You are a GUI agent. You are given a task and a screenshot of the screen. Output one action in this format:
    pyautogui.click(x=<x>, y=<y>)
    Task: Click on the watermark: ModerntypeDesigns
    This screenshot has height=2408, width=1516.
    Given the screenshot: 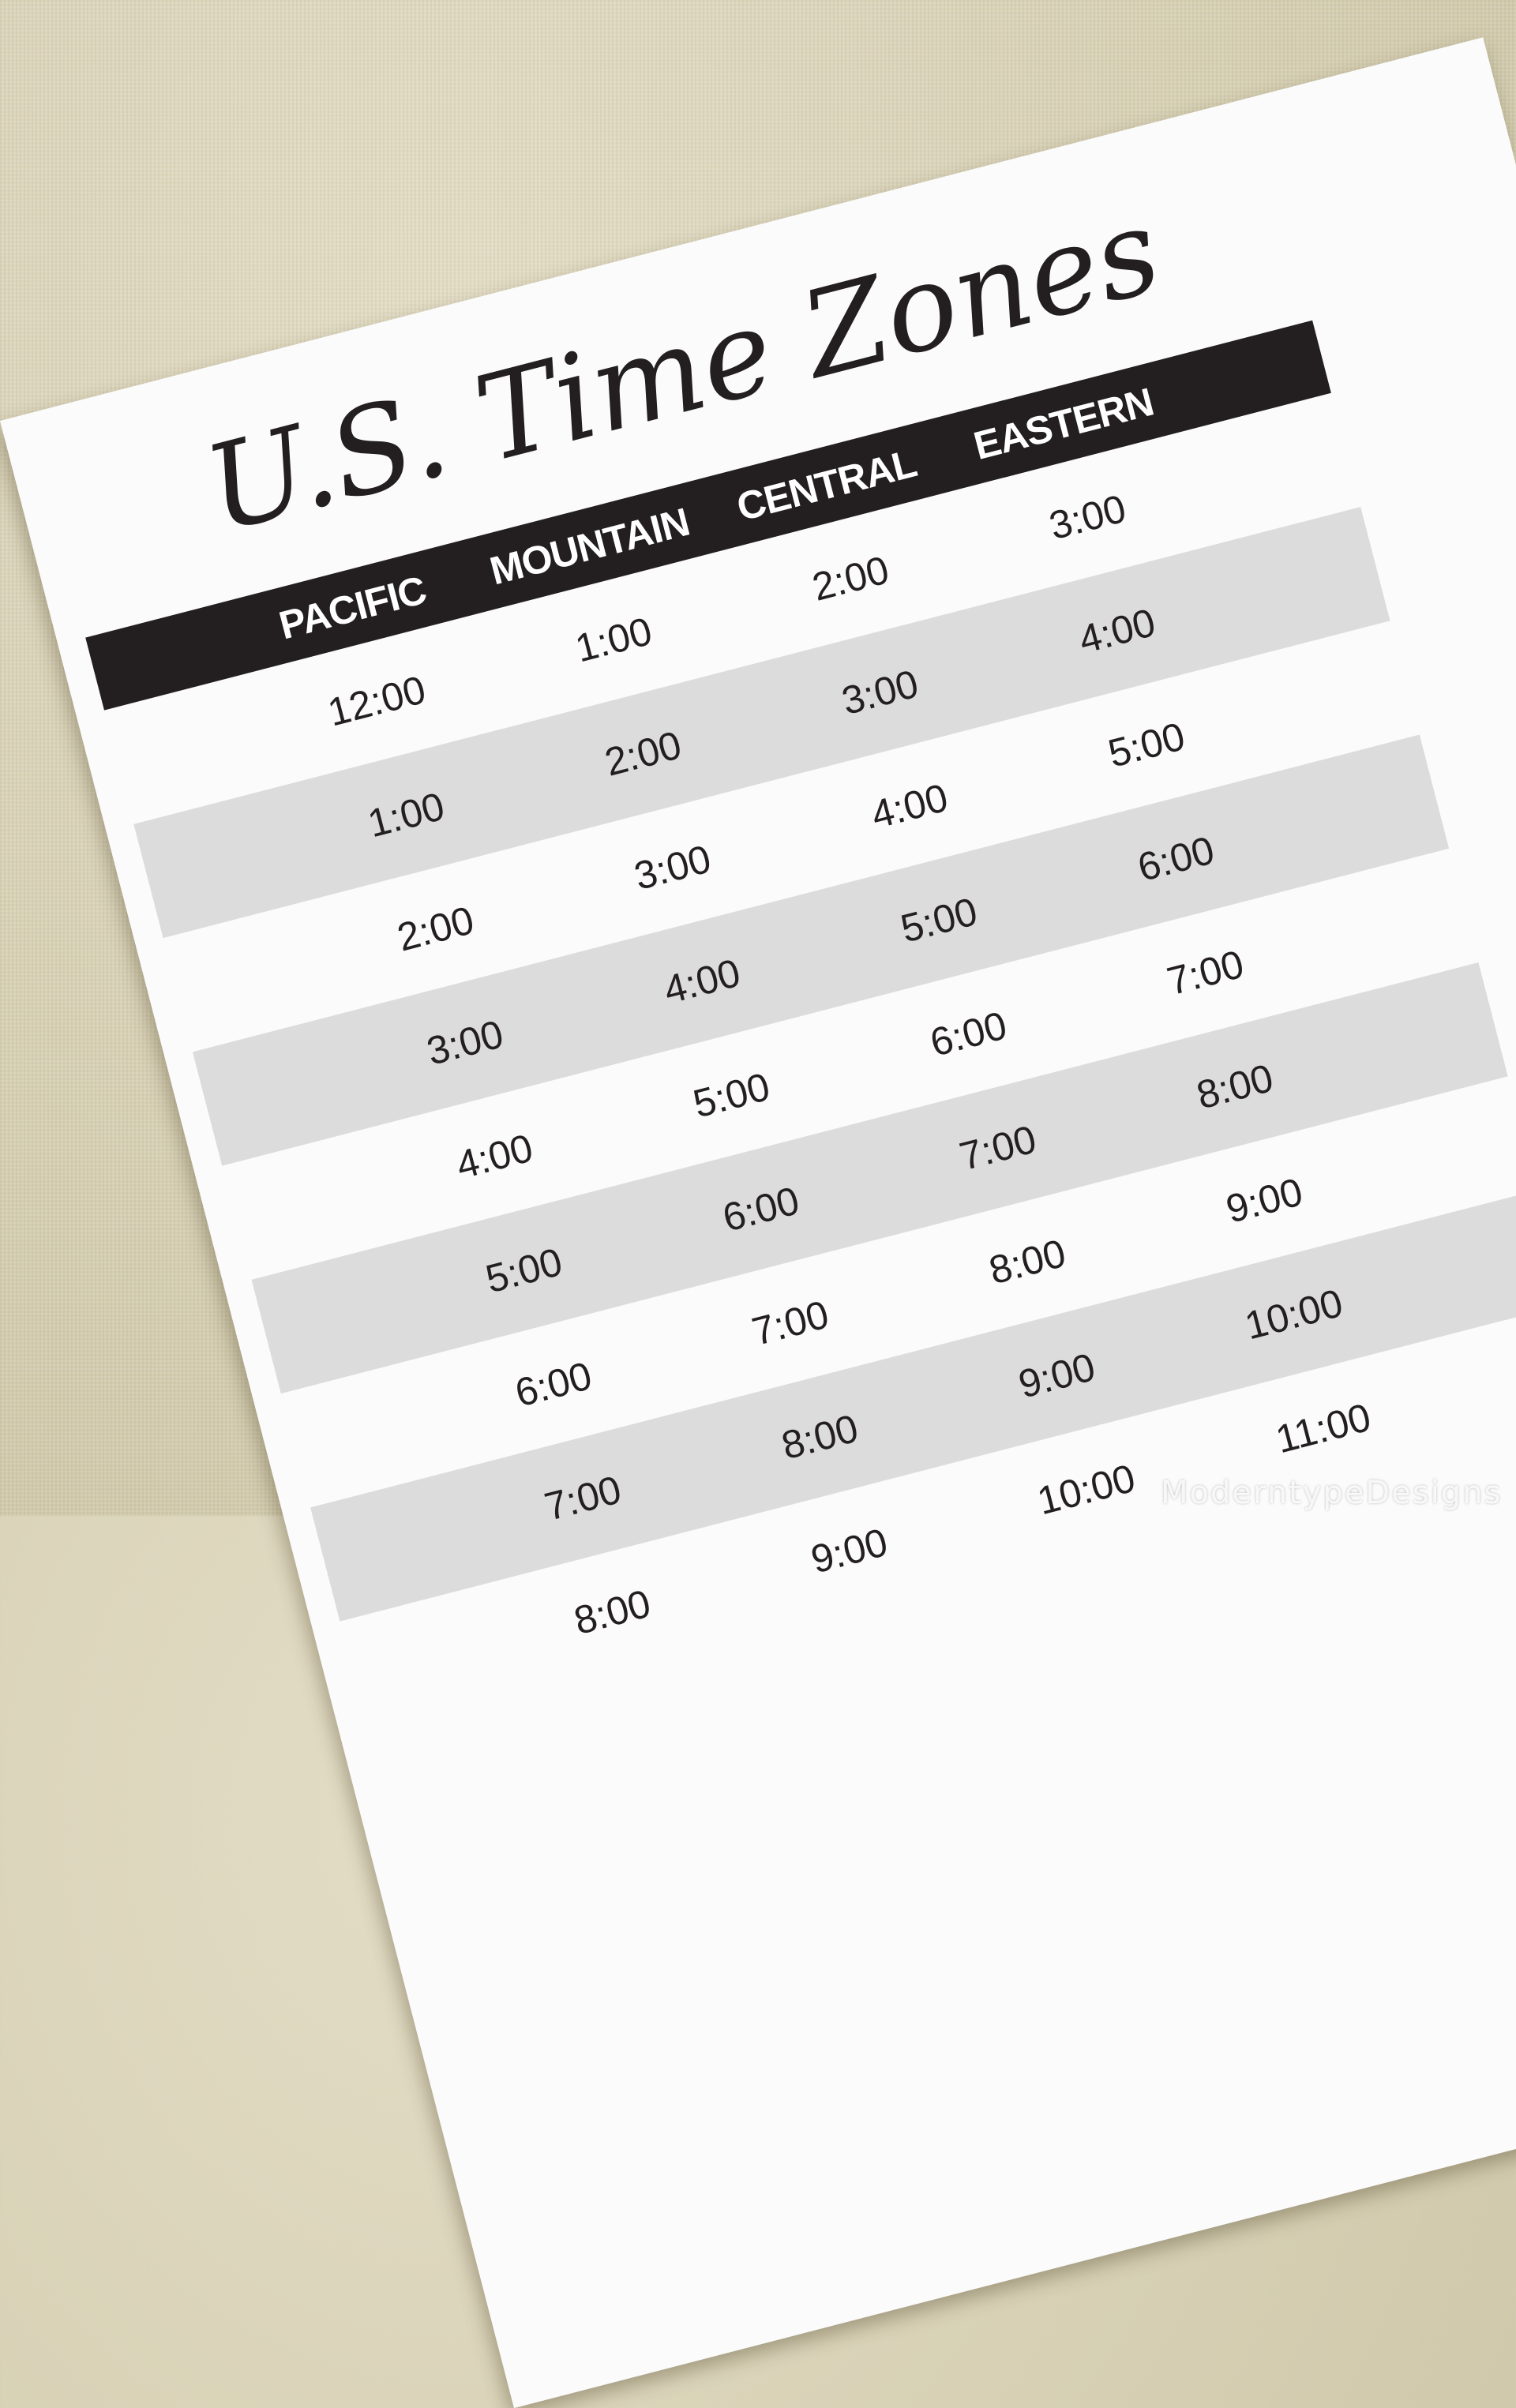 What is the action you would take?
    pyautogui.click(x=1332, y=1493)
    